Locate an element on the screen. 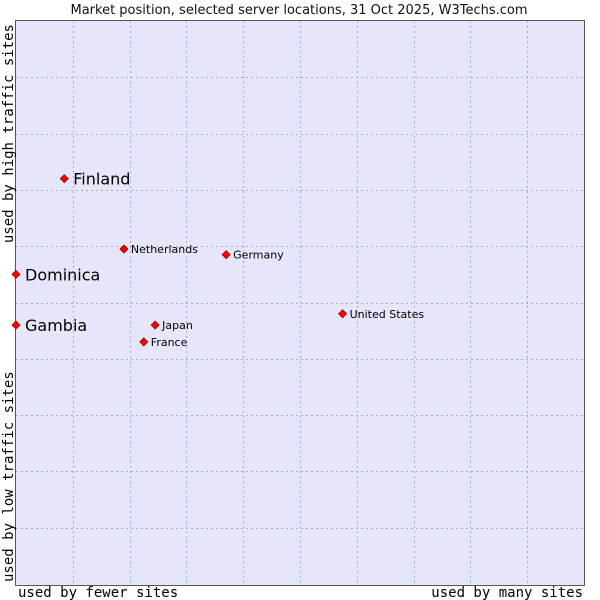  data-point-japan: Japan is located at coordinates (171, 325).